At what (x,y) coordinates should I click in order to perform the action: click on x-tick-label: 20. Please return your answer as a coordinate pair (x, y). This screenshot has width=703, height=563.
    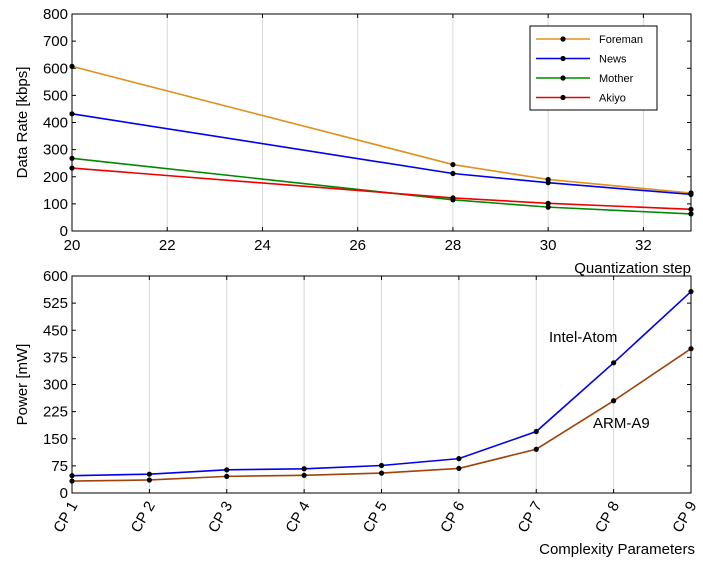
    Looking at the image, I should click on (72, 245).